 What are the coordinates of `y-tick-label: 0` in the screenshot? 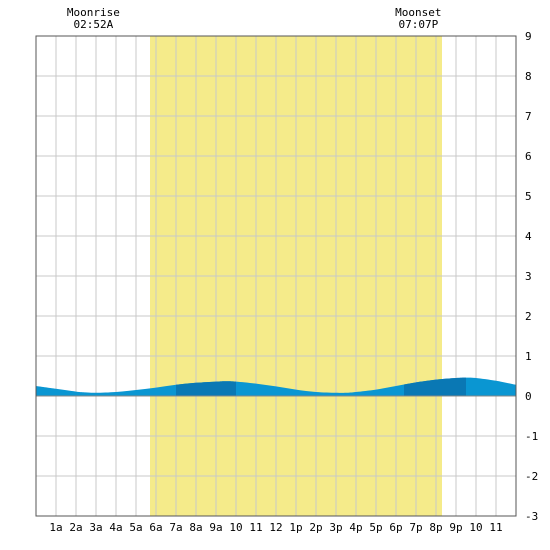 It's located at (528, 396).